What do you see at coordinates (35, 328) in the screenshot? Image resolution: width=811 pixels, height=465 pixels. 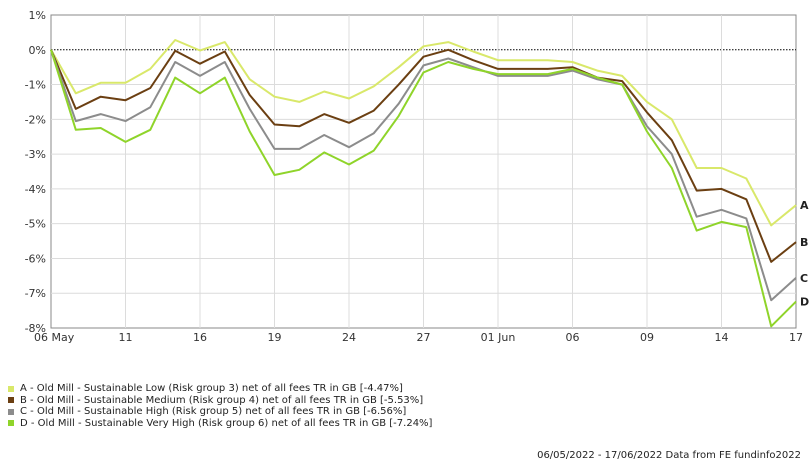 I see `y-tick-label: -8%` at bounding box center [35, 328].